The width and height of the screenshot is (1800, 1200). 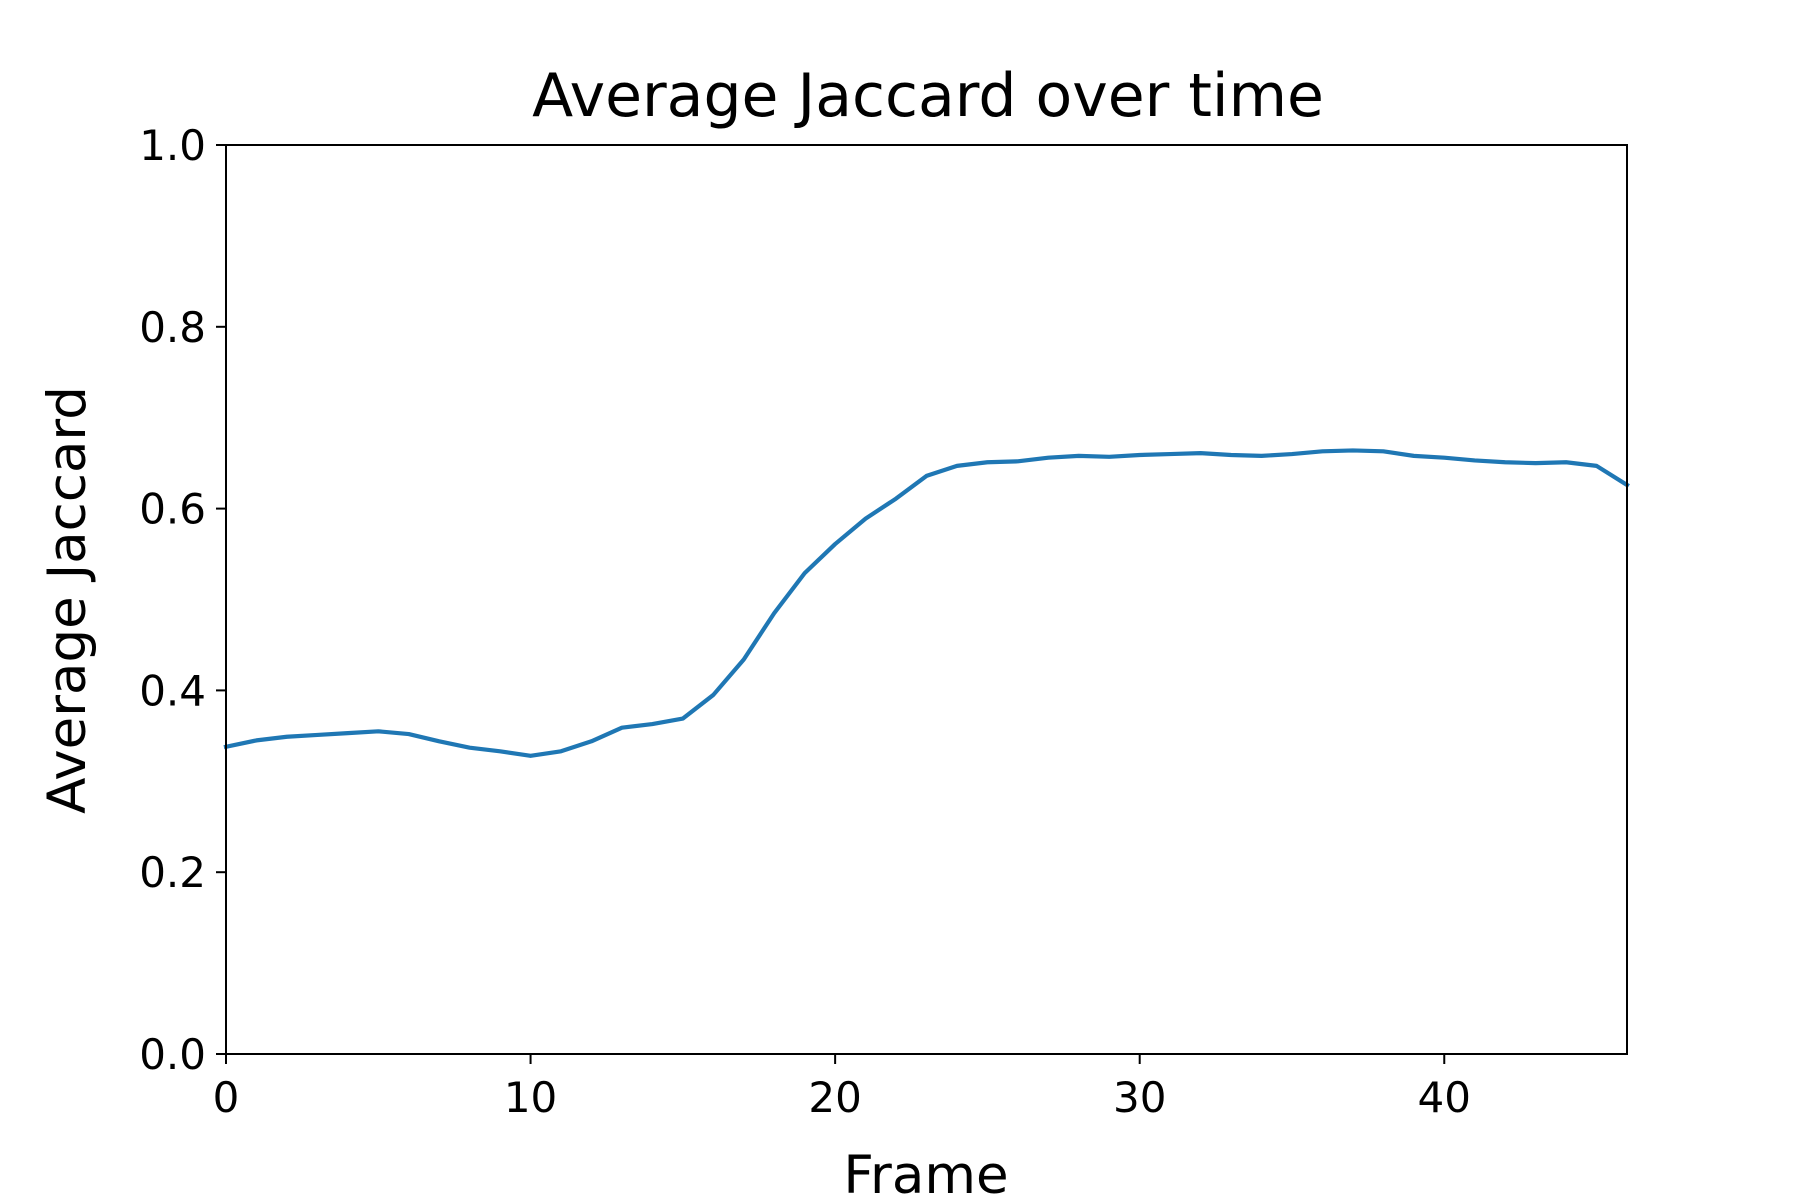 I want to click on x-axis-label: Frame, so click(x=925, y=1172).